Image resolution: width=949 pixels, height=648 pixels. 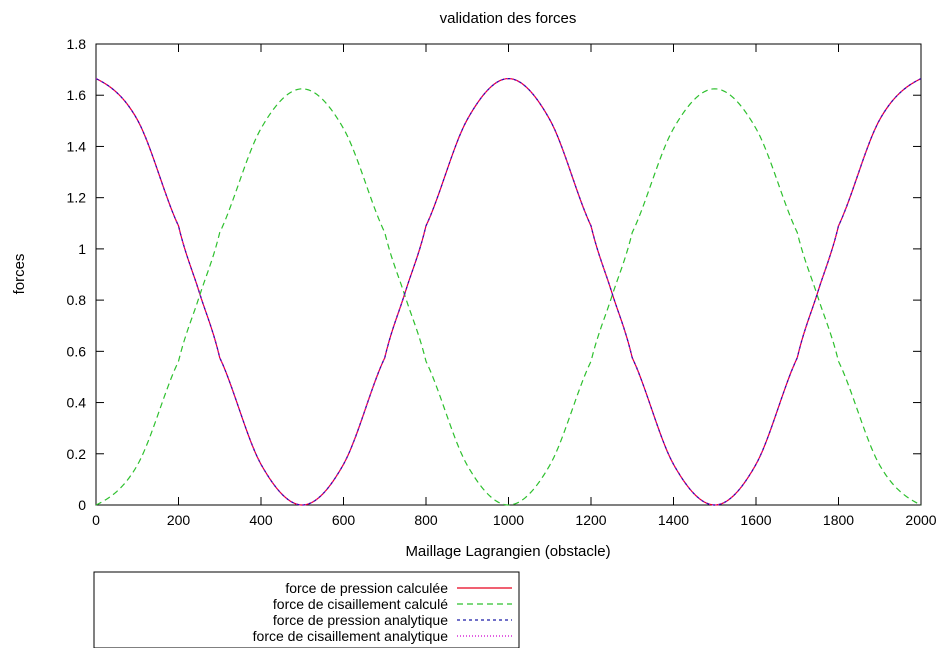 What do you see at coordinates (755, 520) in the screenshot?
I see `x-tick-label: 1600` at bounding box center [755, 520].